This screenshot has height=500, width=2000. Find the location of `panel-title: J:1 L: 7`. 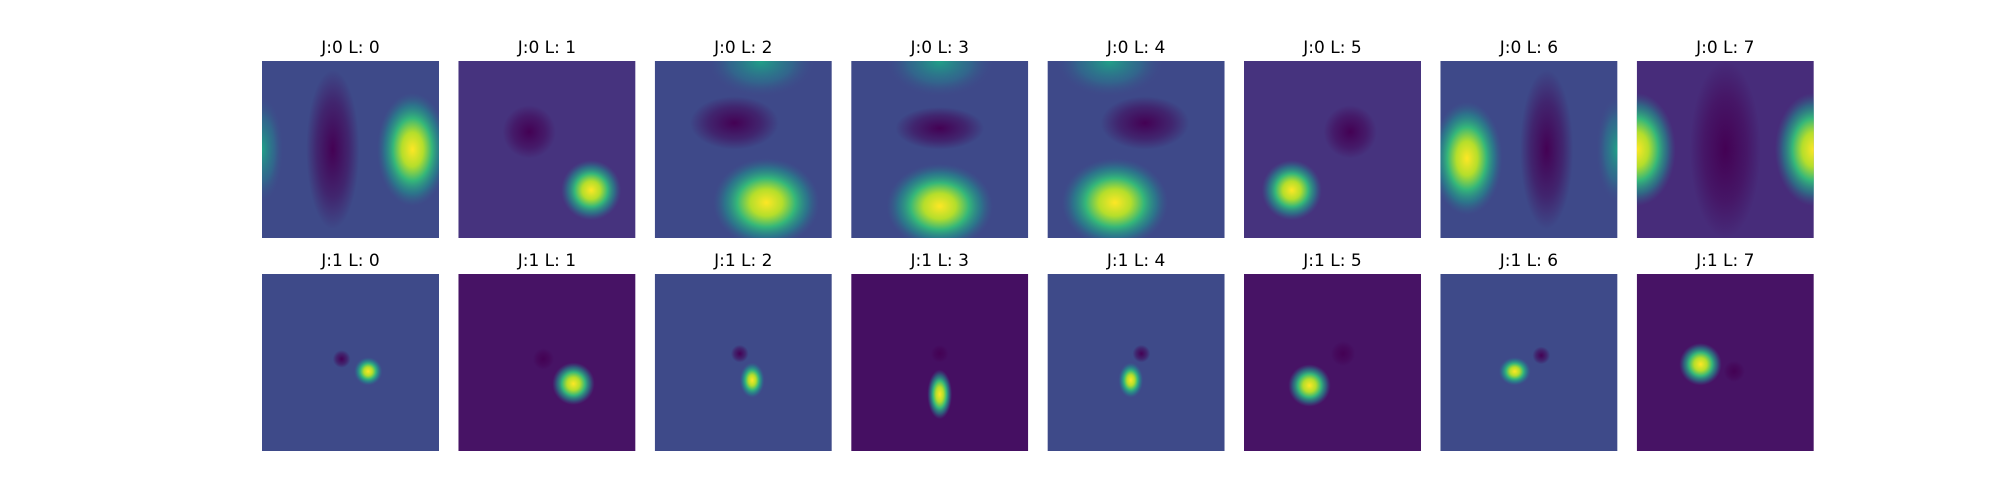

panel-title: J:1 L: 7 is located at coordinates (1724, 261).